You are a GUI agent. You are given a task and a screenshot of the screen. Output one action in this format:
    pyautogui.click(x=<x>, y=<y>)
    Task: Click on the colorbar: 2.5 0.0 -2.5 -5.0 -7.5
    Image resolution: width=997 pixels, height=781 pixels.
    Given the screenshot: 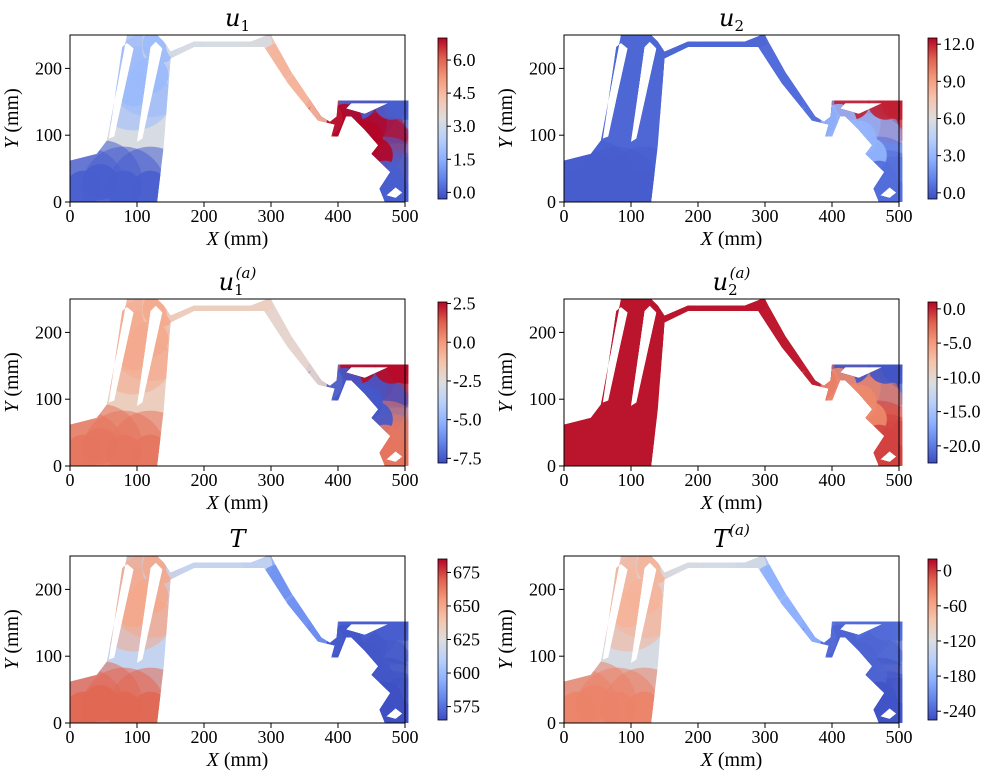 What is the action you would take?
    pyautogui.click(x=459, y=381)
    